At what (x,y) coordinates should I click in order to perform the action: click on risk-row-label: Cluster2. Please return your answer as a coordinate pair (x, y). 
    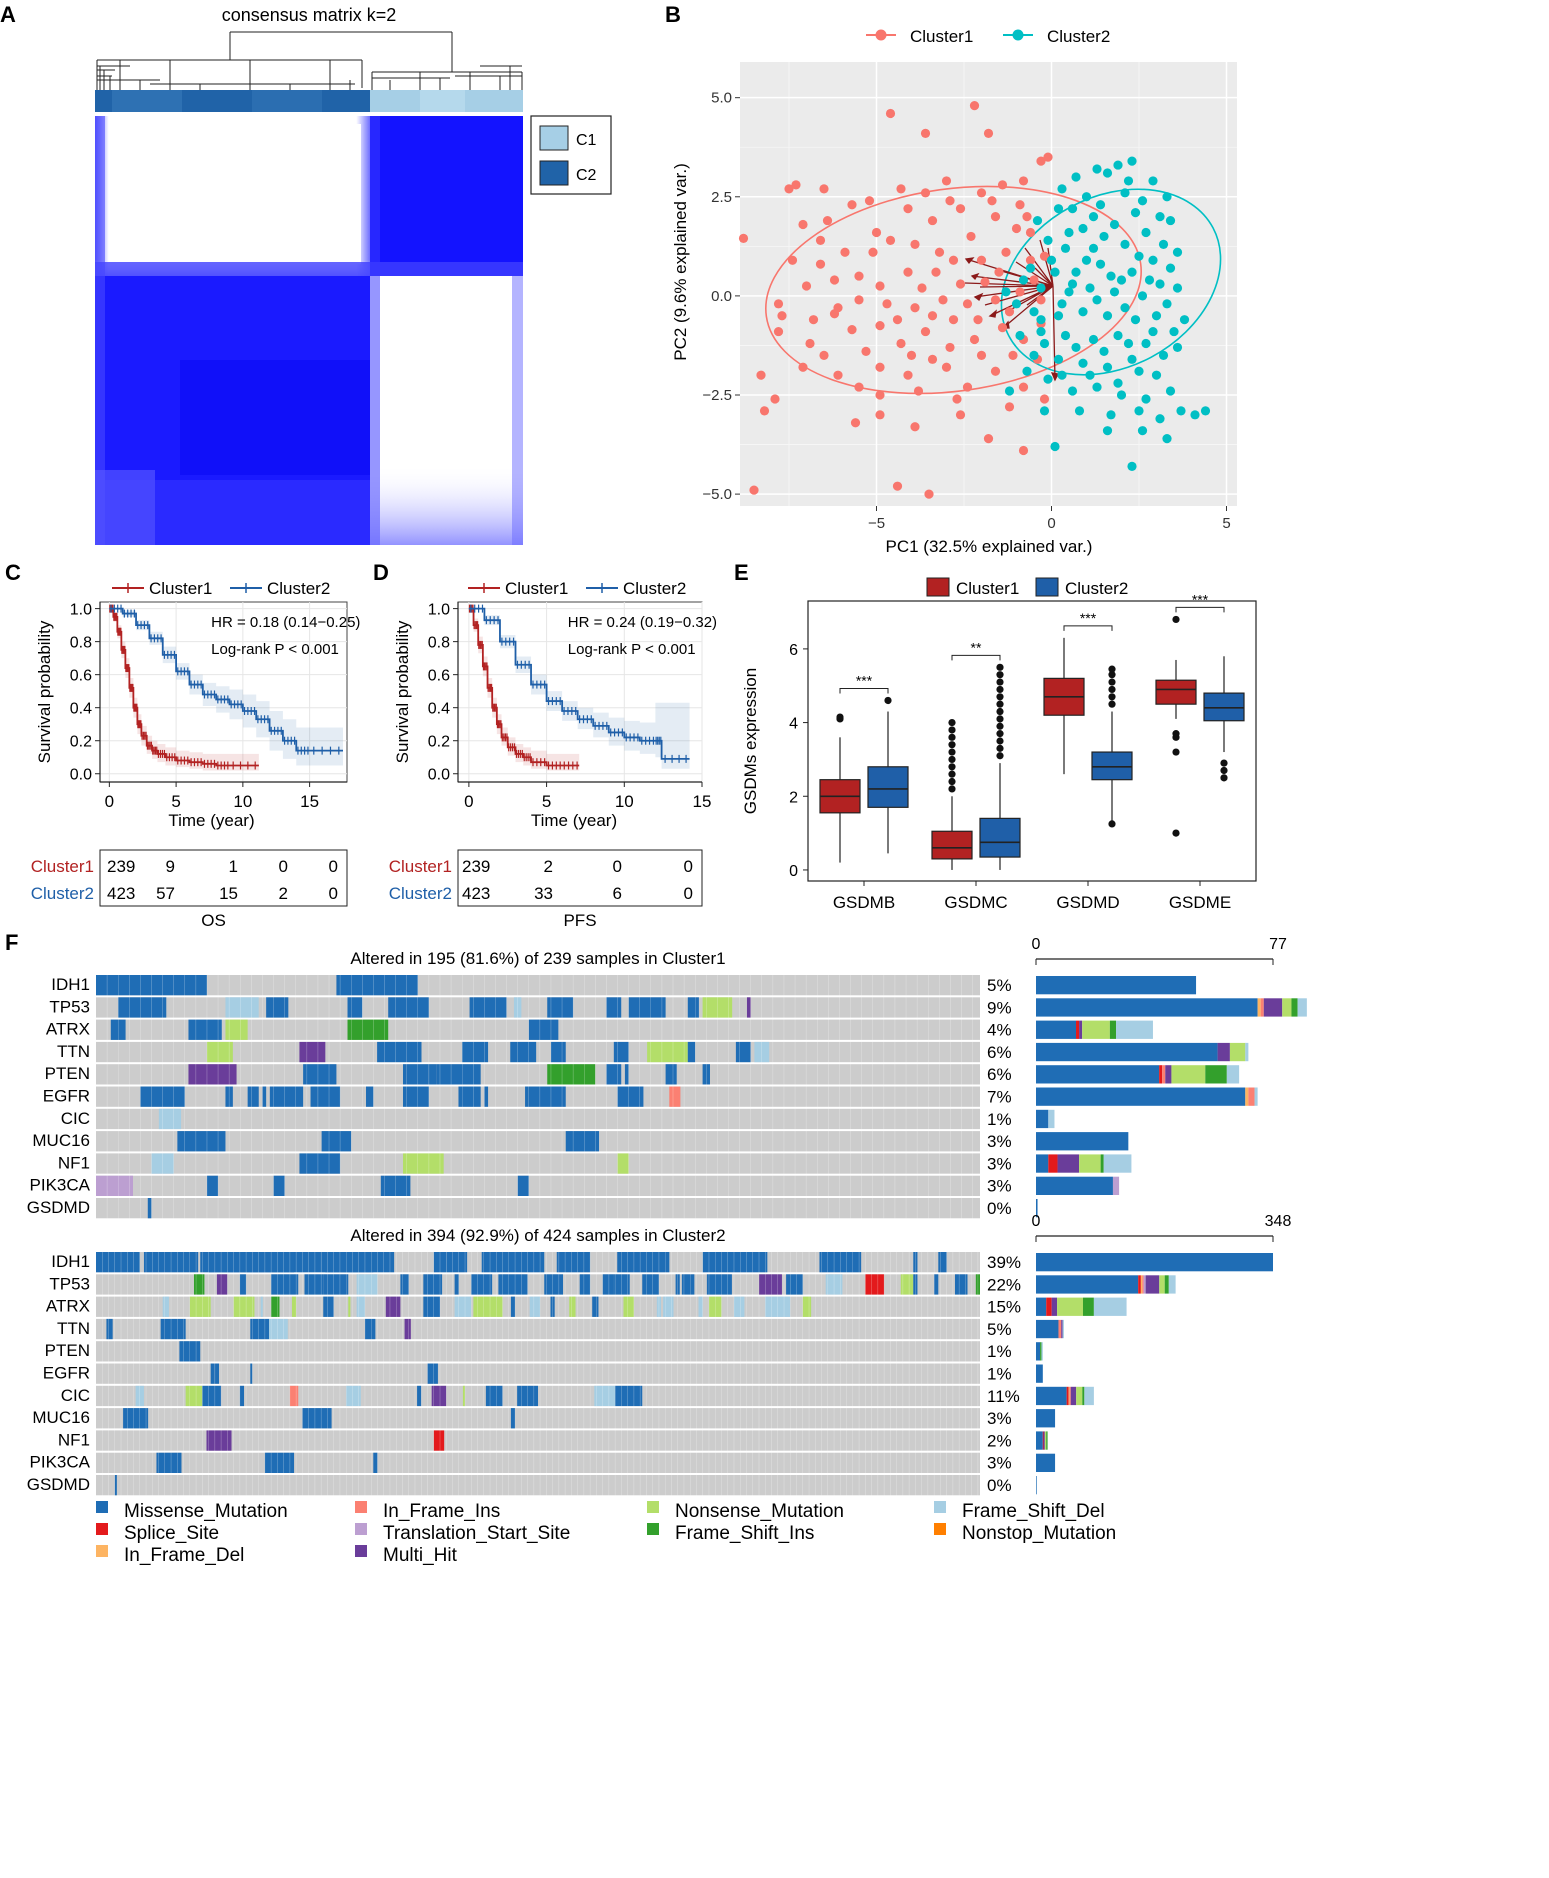
    Looking at the image, I should click on (420, 893).